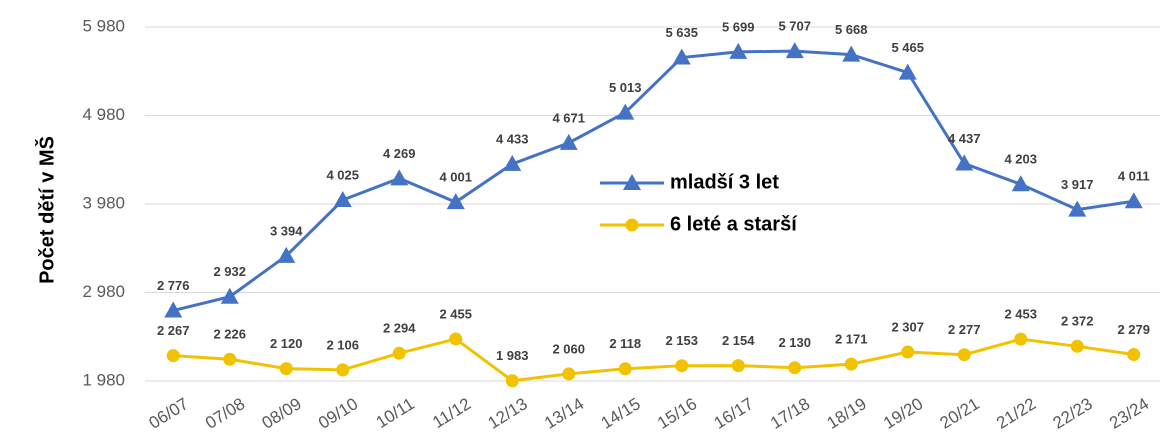 The height and width of the screenshot is (439, 1163). What do you see at coordinates (229, 334) in the screenshot?
I see `data-label: 2 226` at bounding box center [229, 334].